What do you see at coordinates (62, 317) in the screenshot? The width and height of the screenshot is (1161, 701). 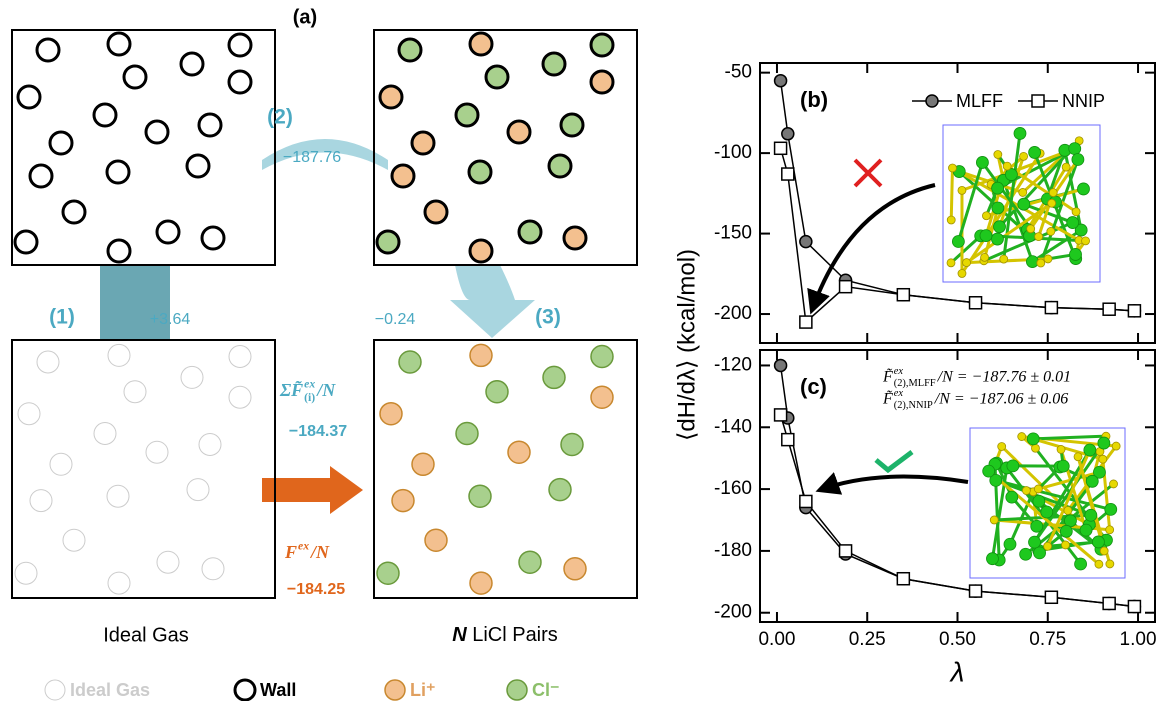 I see `step-label: (1)` at bounding box center [62, 317].